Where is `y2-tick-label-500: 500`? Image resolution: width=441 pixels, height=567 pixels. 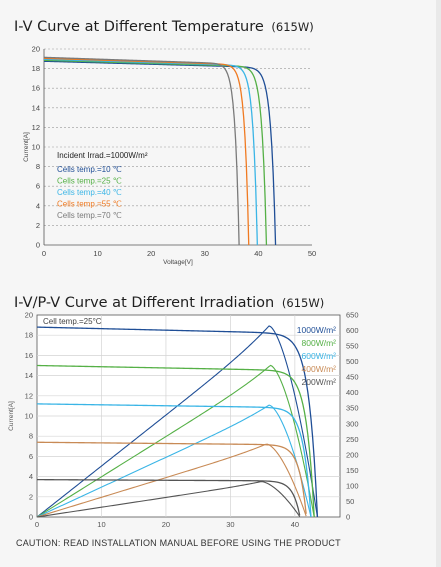 y2-tick-label-500: 500 is located at coordinates (352, 361).